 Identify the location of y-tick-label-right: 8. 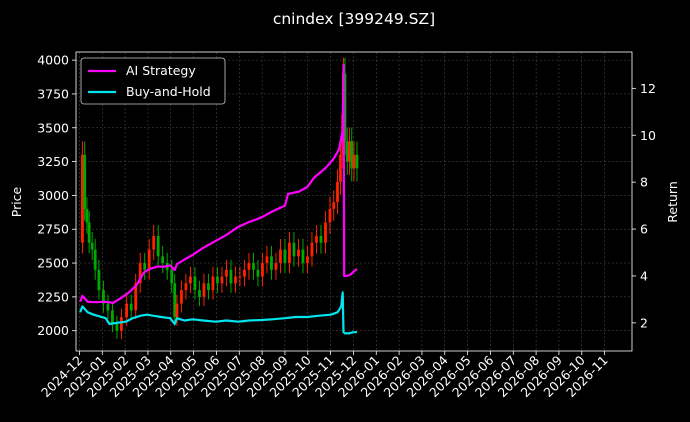
(644, 182).